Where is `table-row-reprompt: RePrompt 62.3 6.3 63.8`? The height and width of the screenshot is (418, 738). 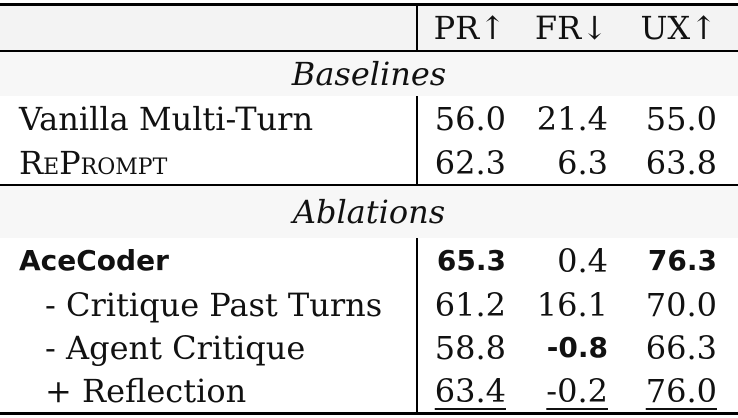
table-row-reprompt: RePrompt 62.3 6.3 63.8 is located at coordinates (369, 162).